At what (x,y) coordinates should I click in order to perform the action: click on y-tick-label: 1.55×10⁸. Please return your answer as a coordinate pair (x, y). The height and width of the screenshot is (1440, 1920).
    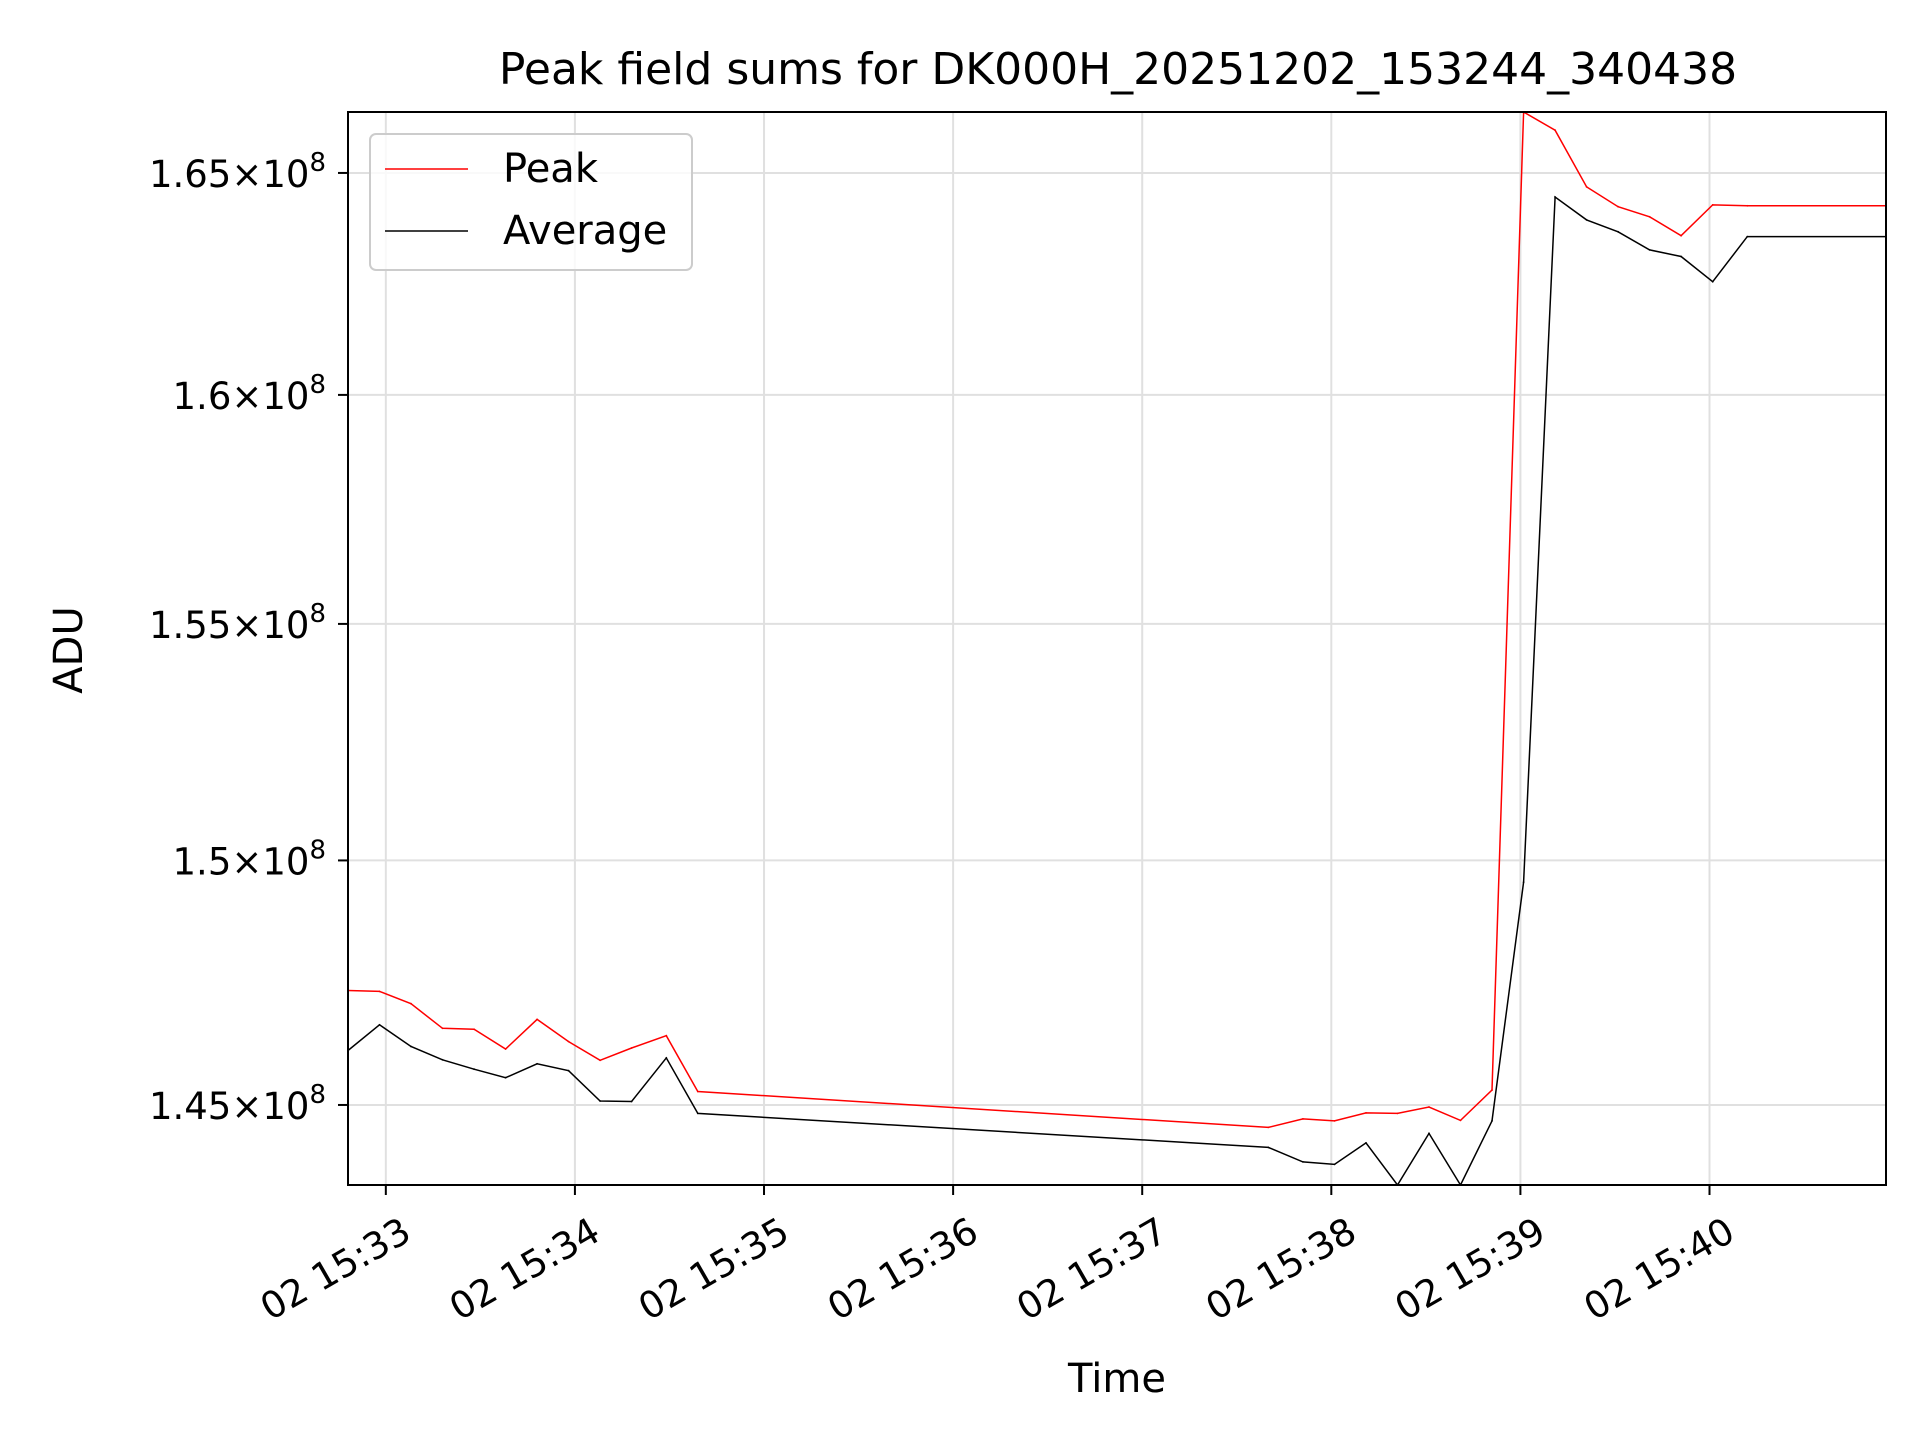
    Looking at the image, I should click on (237, 623).